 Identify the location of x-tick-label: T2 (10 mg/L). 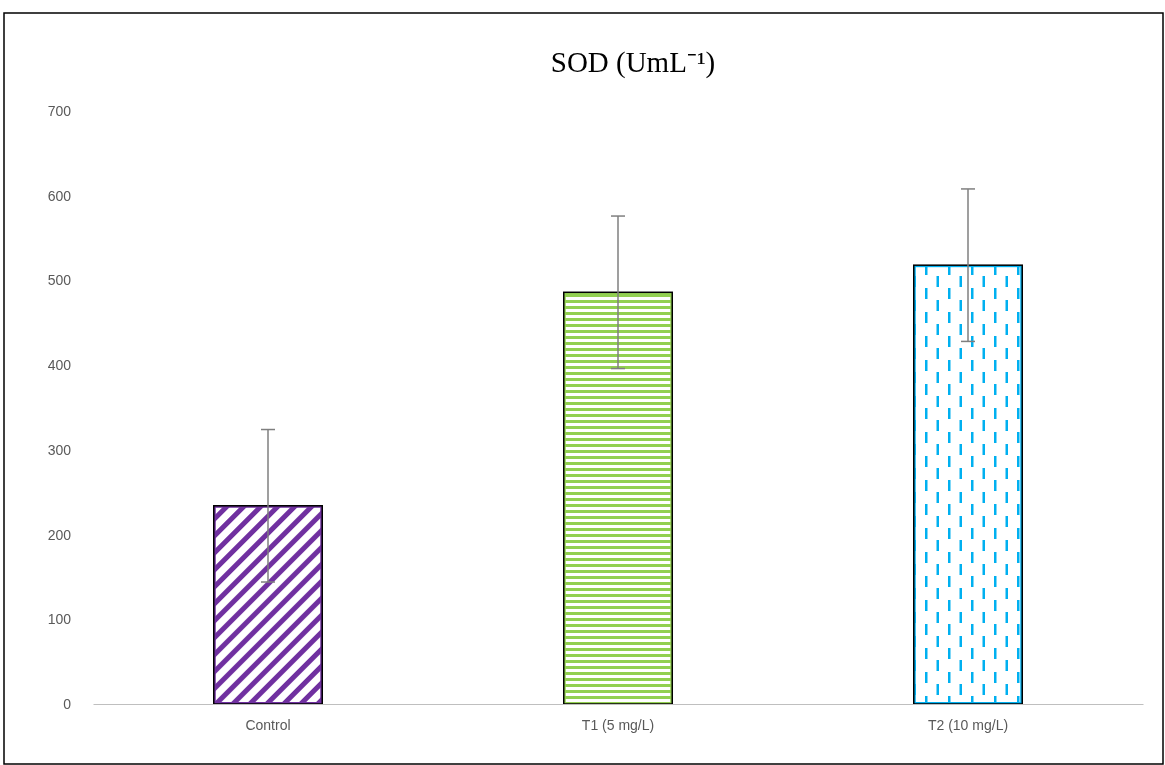
(968, 724).